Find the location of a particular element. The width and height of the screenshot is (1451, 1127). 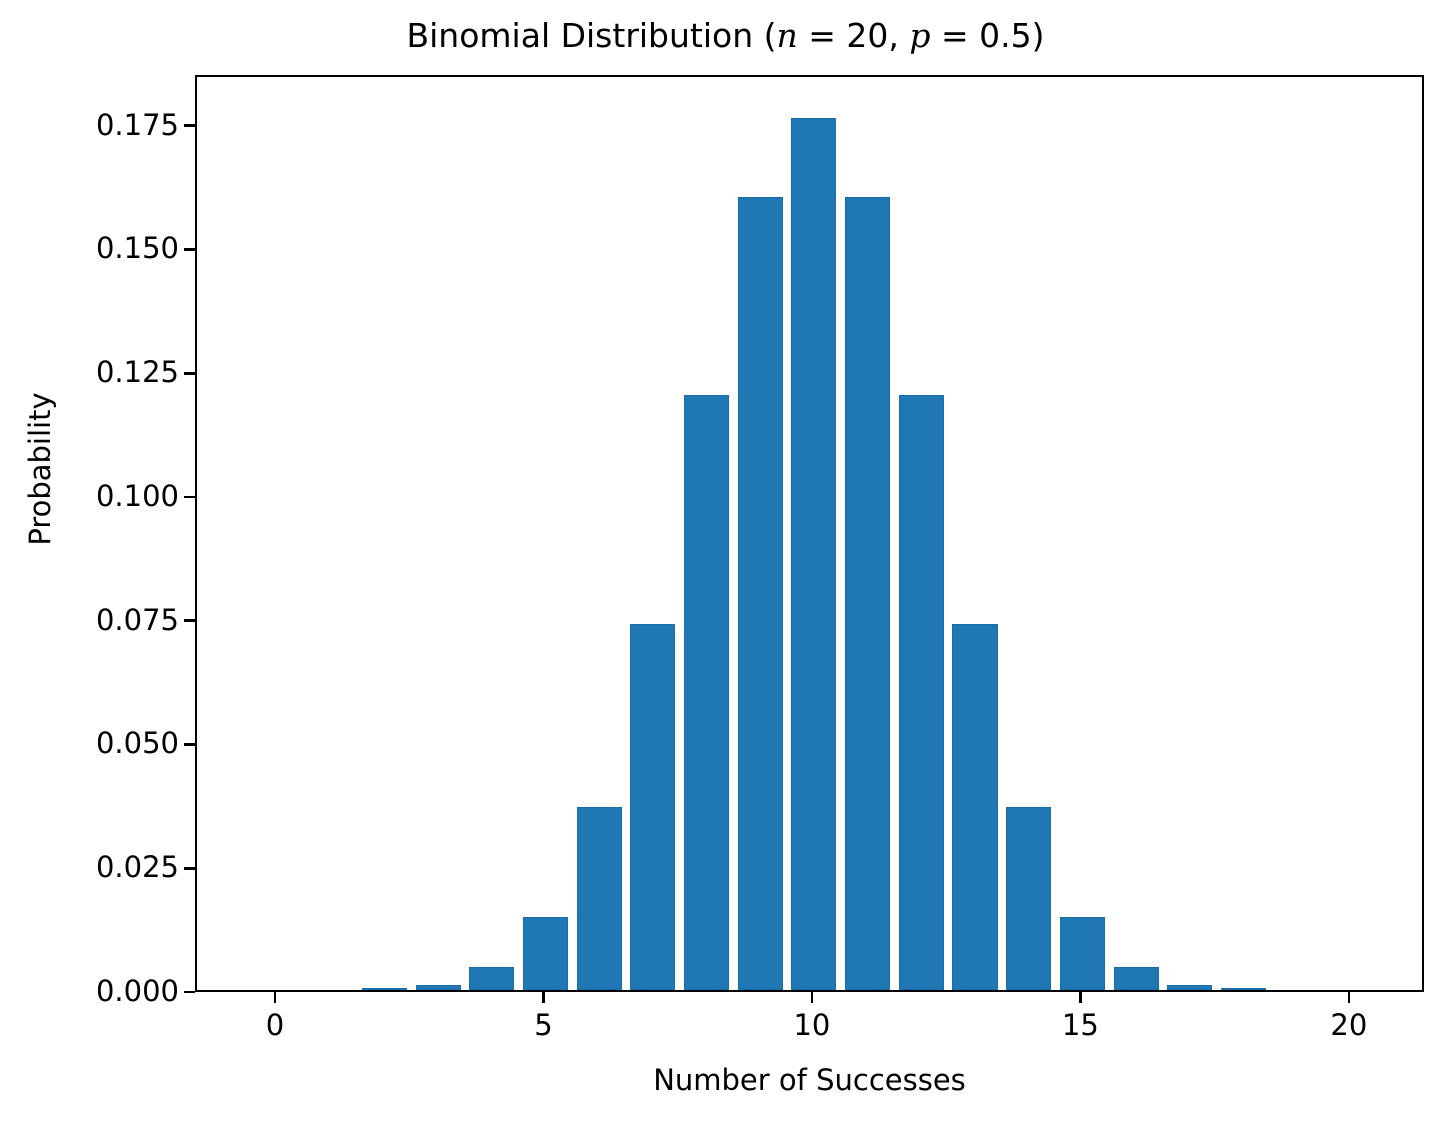

x-tick-label: 0 is located at coordinates (275, 1025).